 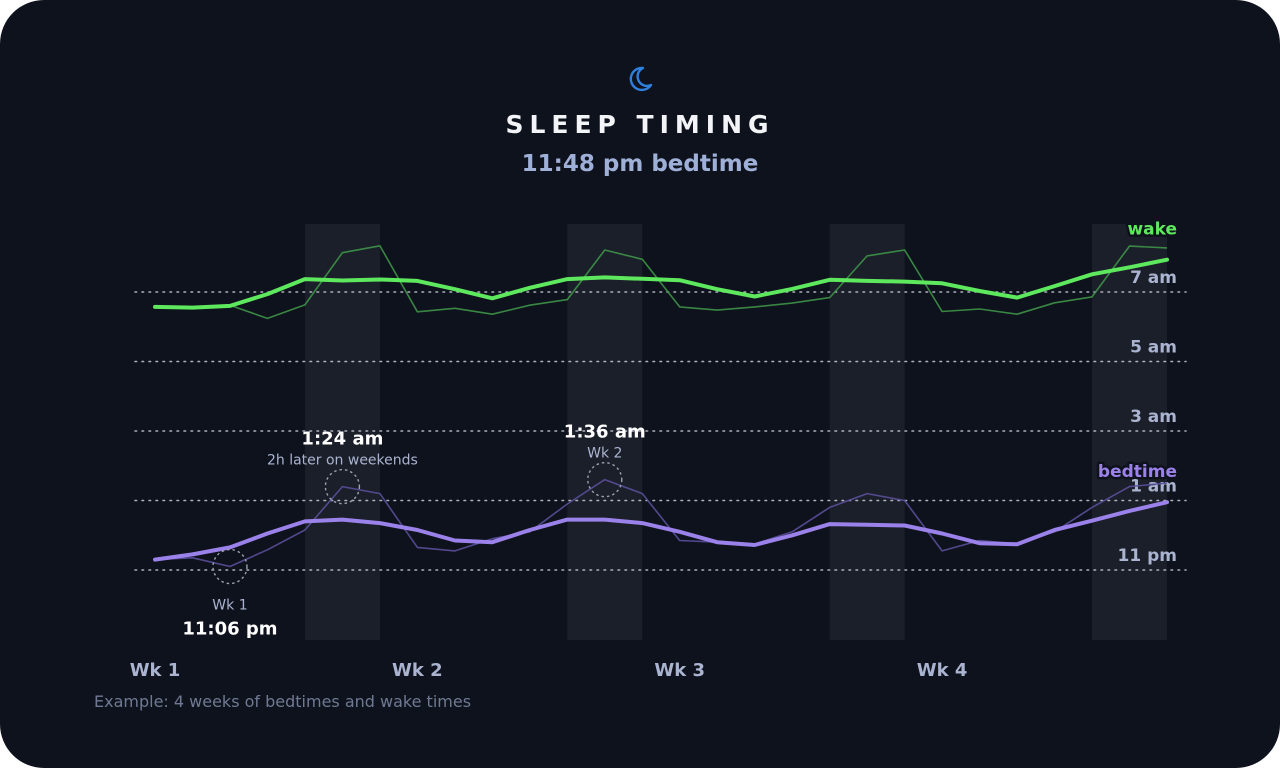 What do you see at coordinates (1153, 278) in the screenshot?
I see `y-tick-label: 7 am` at bounding box center [1153, 278].